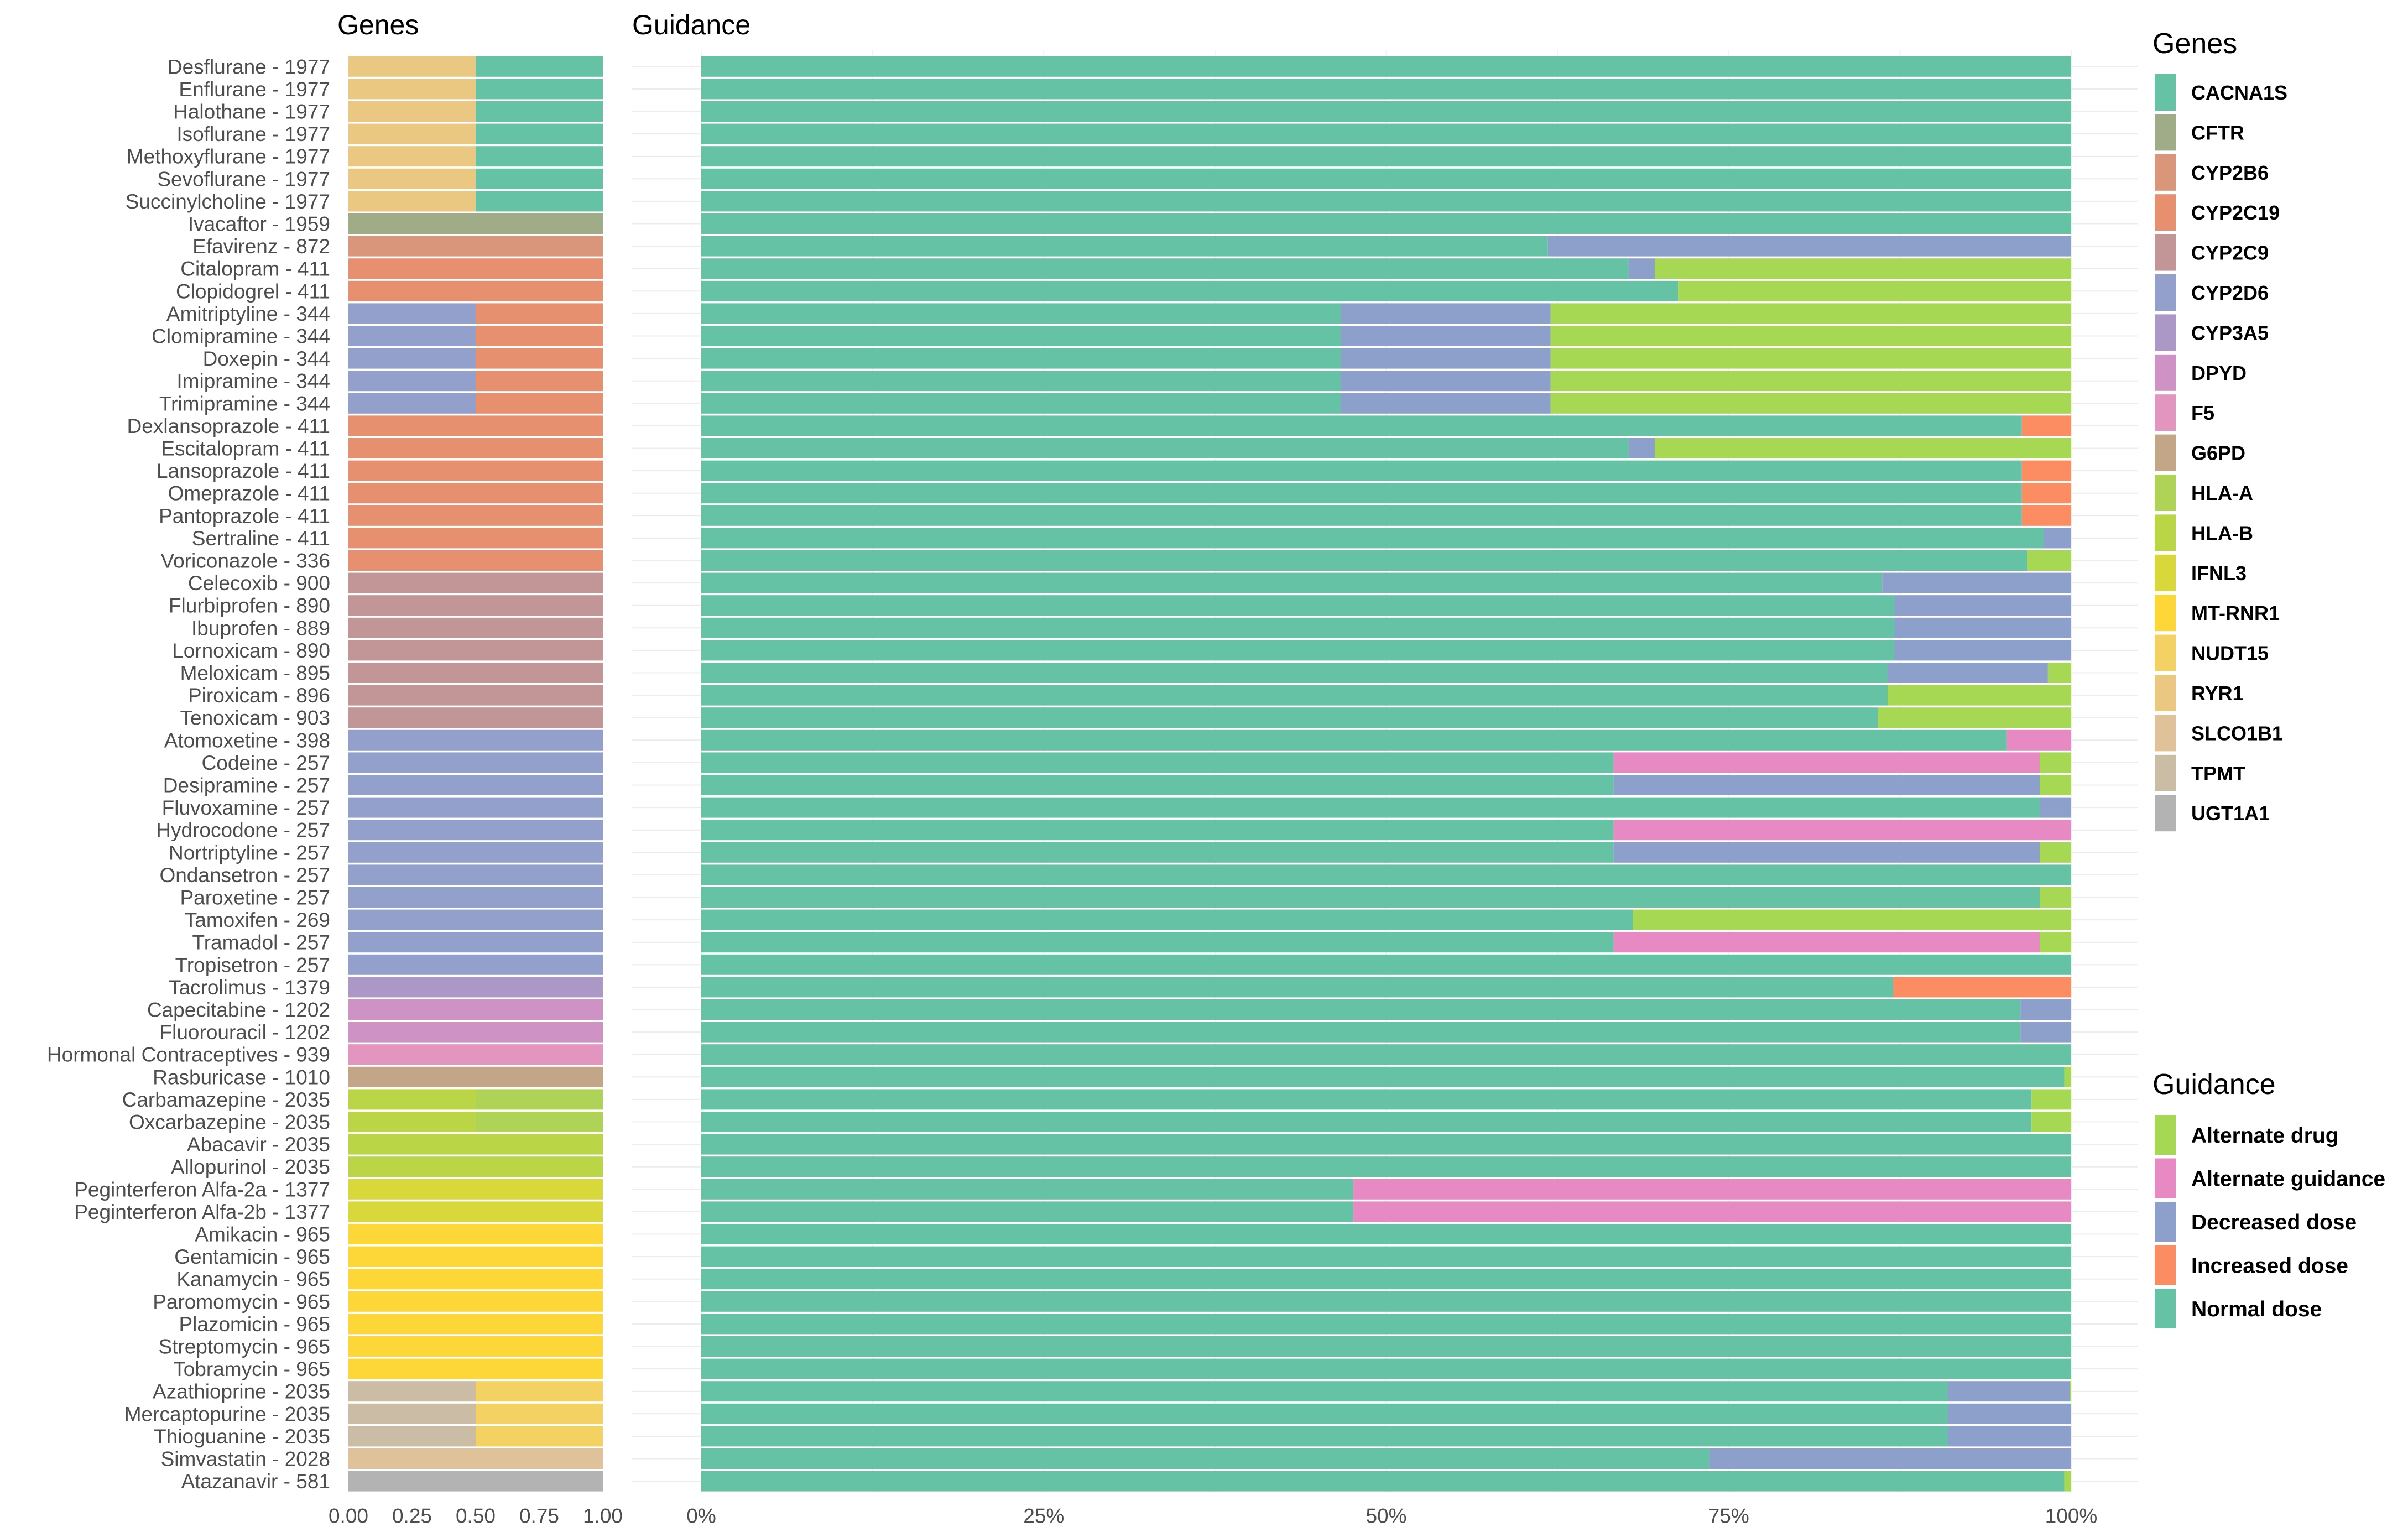 The width and height of the screenshot is (2408, 1527). I want to click on gene-bar-isoflurane-1977-ryr1, so click(412, 133).